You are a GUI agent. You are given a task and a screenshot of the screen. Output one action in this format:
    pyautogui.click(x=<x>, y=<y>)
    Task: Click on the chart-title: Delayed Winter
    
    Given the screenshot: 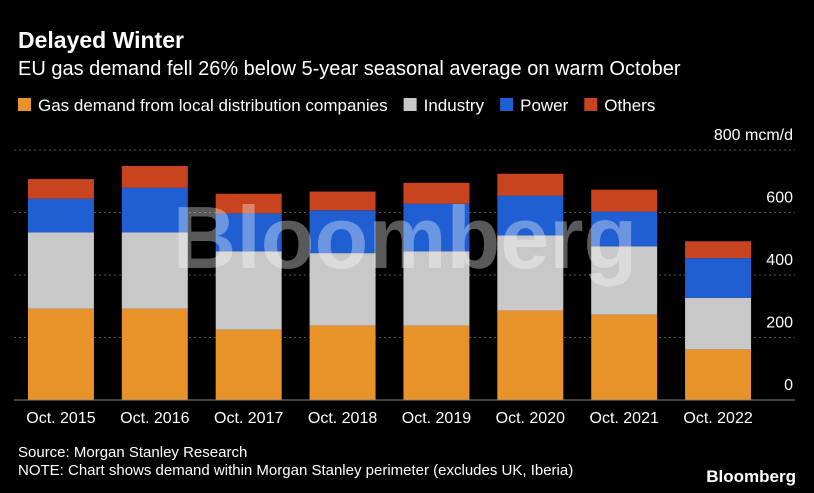 What is the action you would take?
    pyautogui.click(x=101, y=40)
    